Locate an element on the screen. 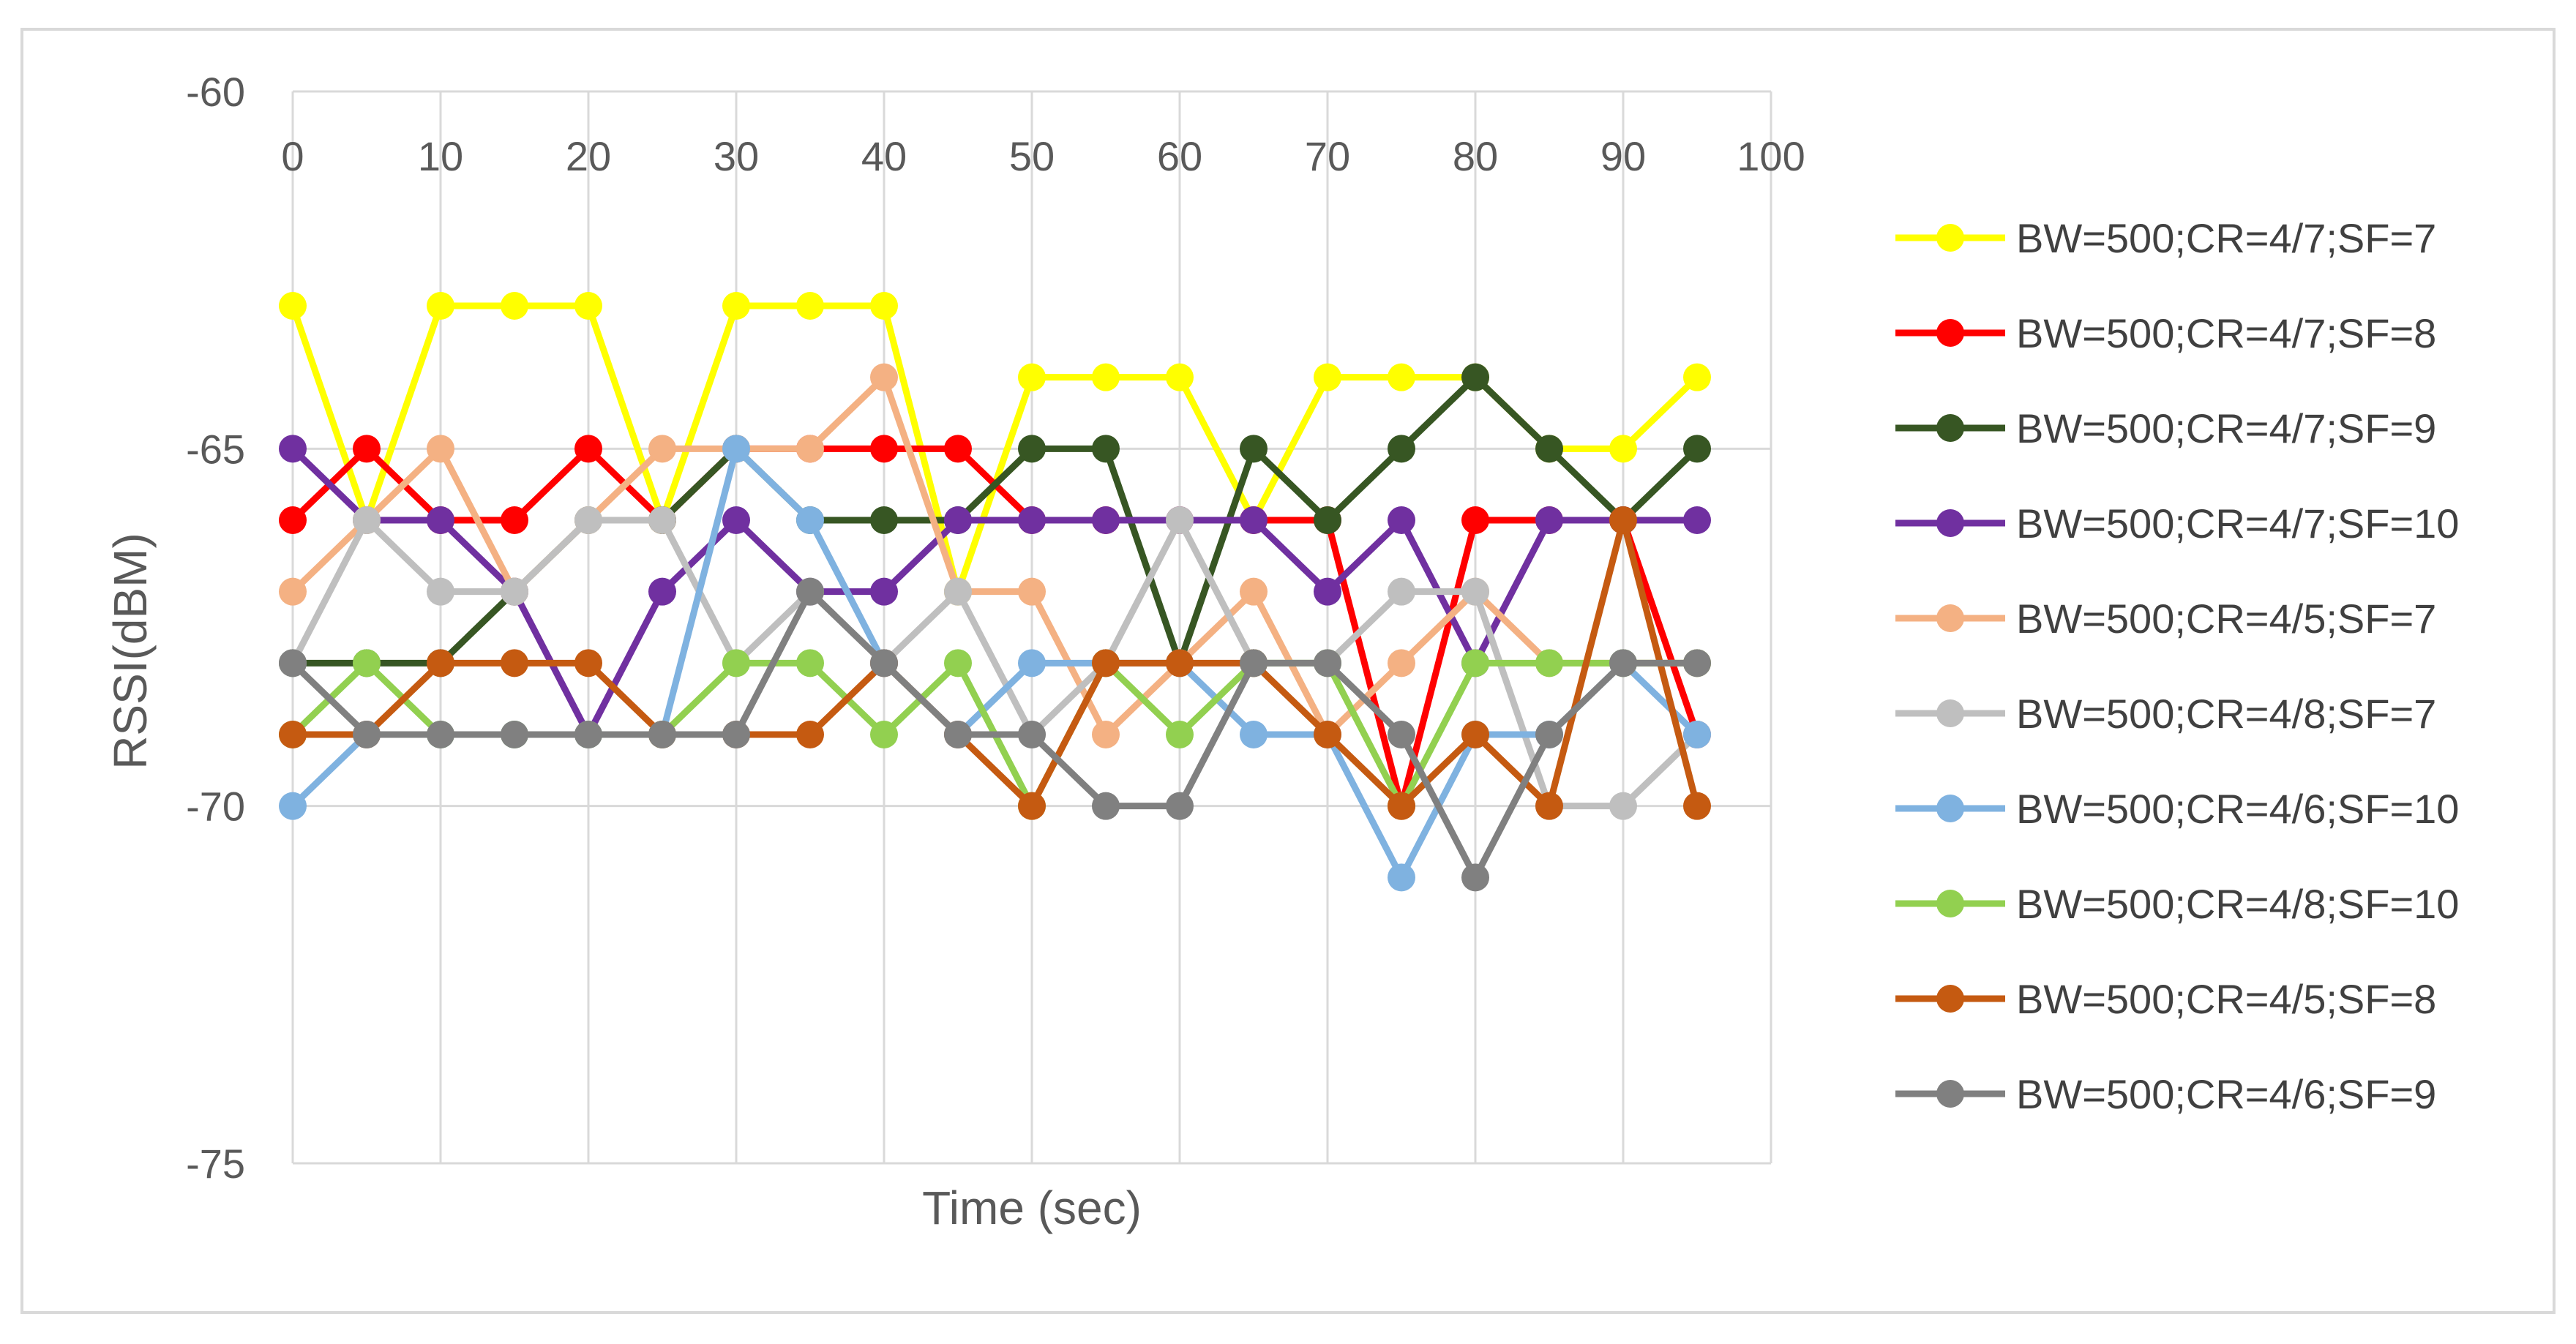 This screenshot has width=2576, height=1344. x-tick-label: 20 is located at coordinates (588, 156).